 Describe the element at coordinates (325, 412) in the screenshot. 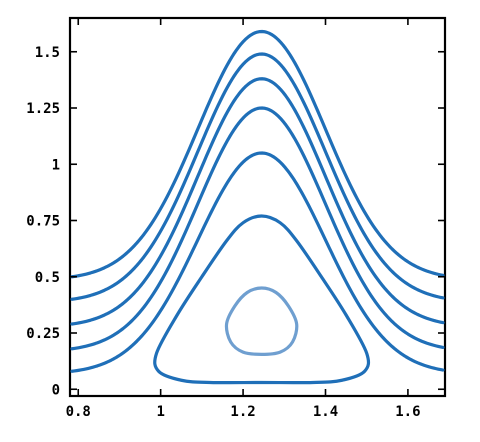

I see `x-tick-label: 1.4` at that location.